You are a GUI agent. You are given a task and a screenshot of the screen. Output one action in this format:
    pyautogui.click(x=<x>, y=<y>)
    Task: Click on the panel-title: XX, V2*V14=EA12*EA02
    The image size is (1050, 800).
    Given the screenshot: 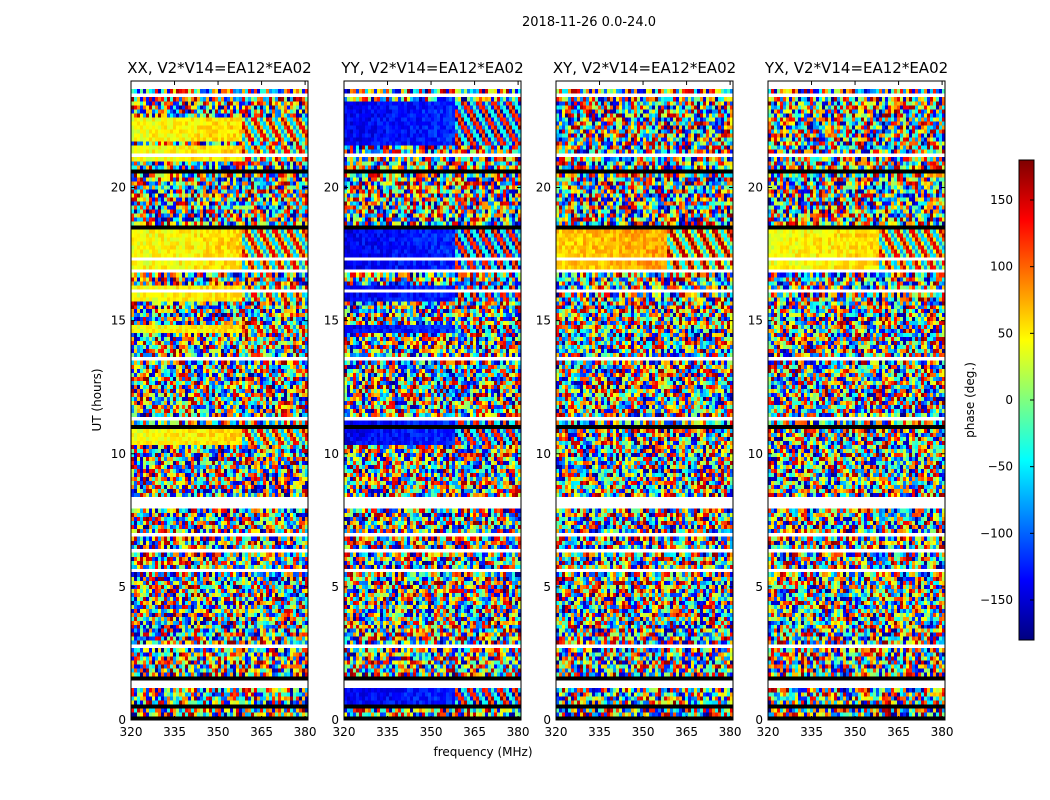 What is the action you would take?
    pyautogui.click(x=219, y=68)
    